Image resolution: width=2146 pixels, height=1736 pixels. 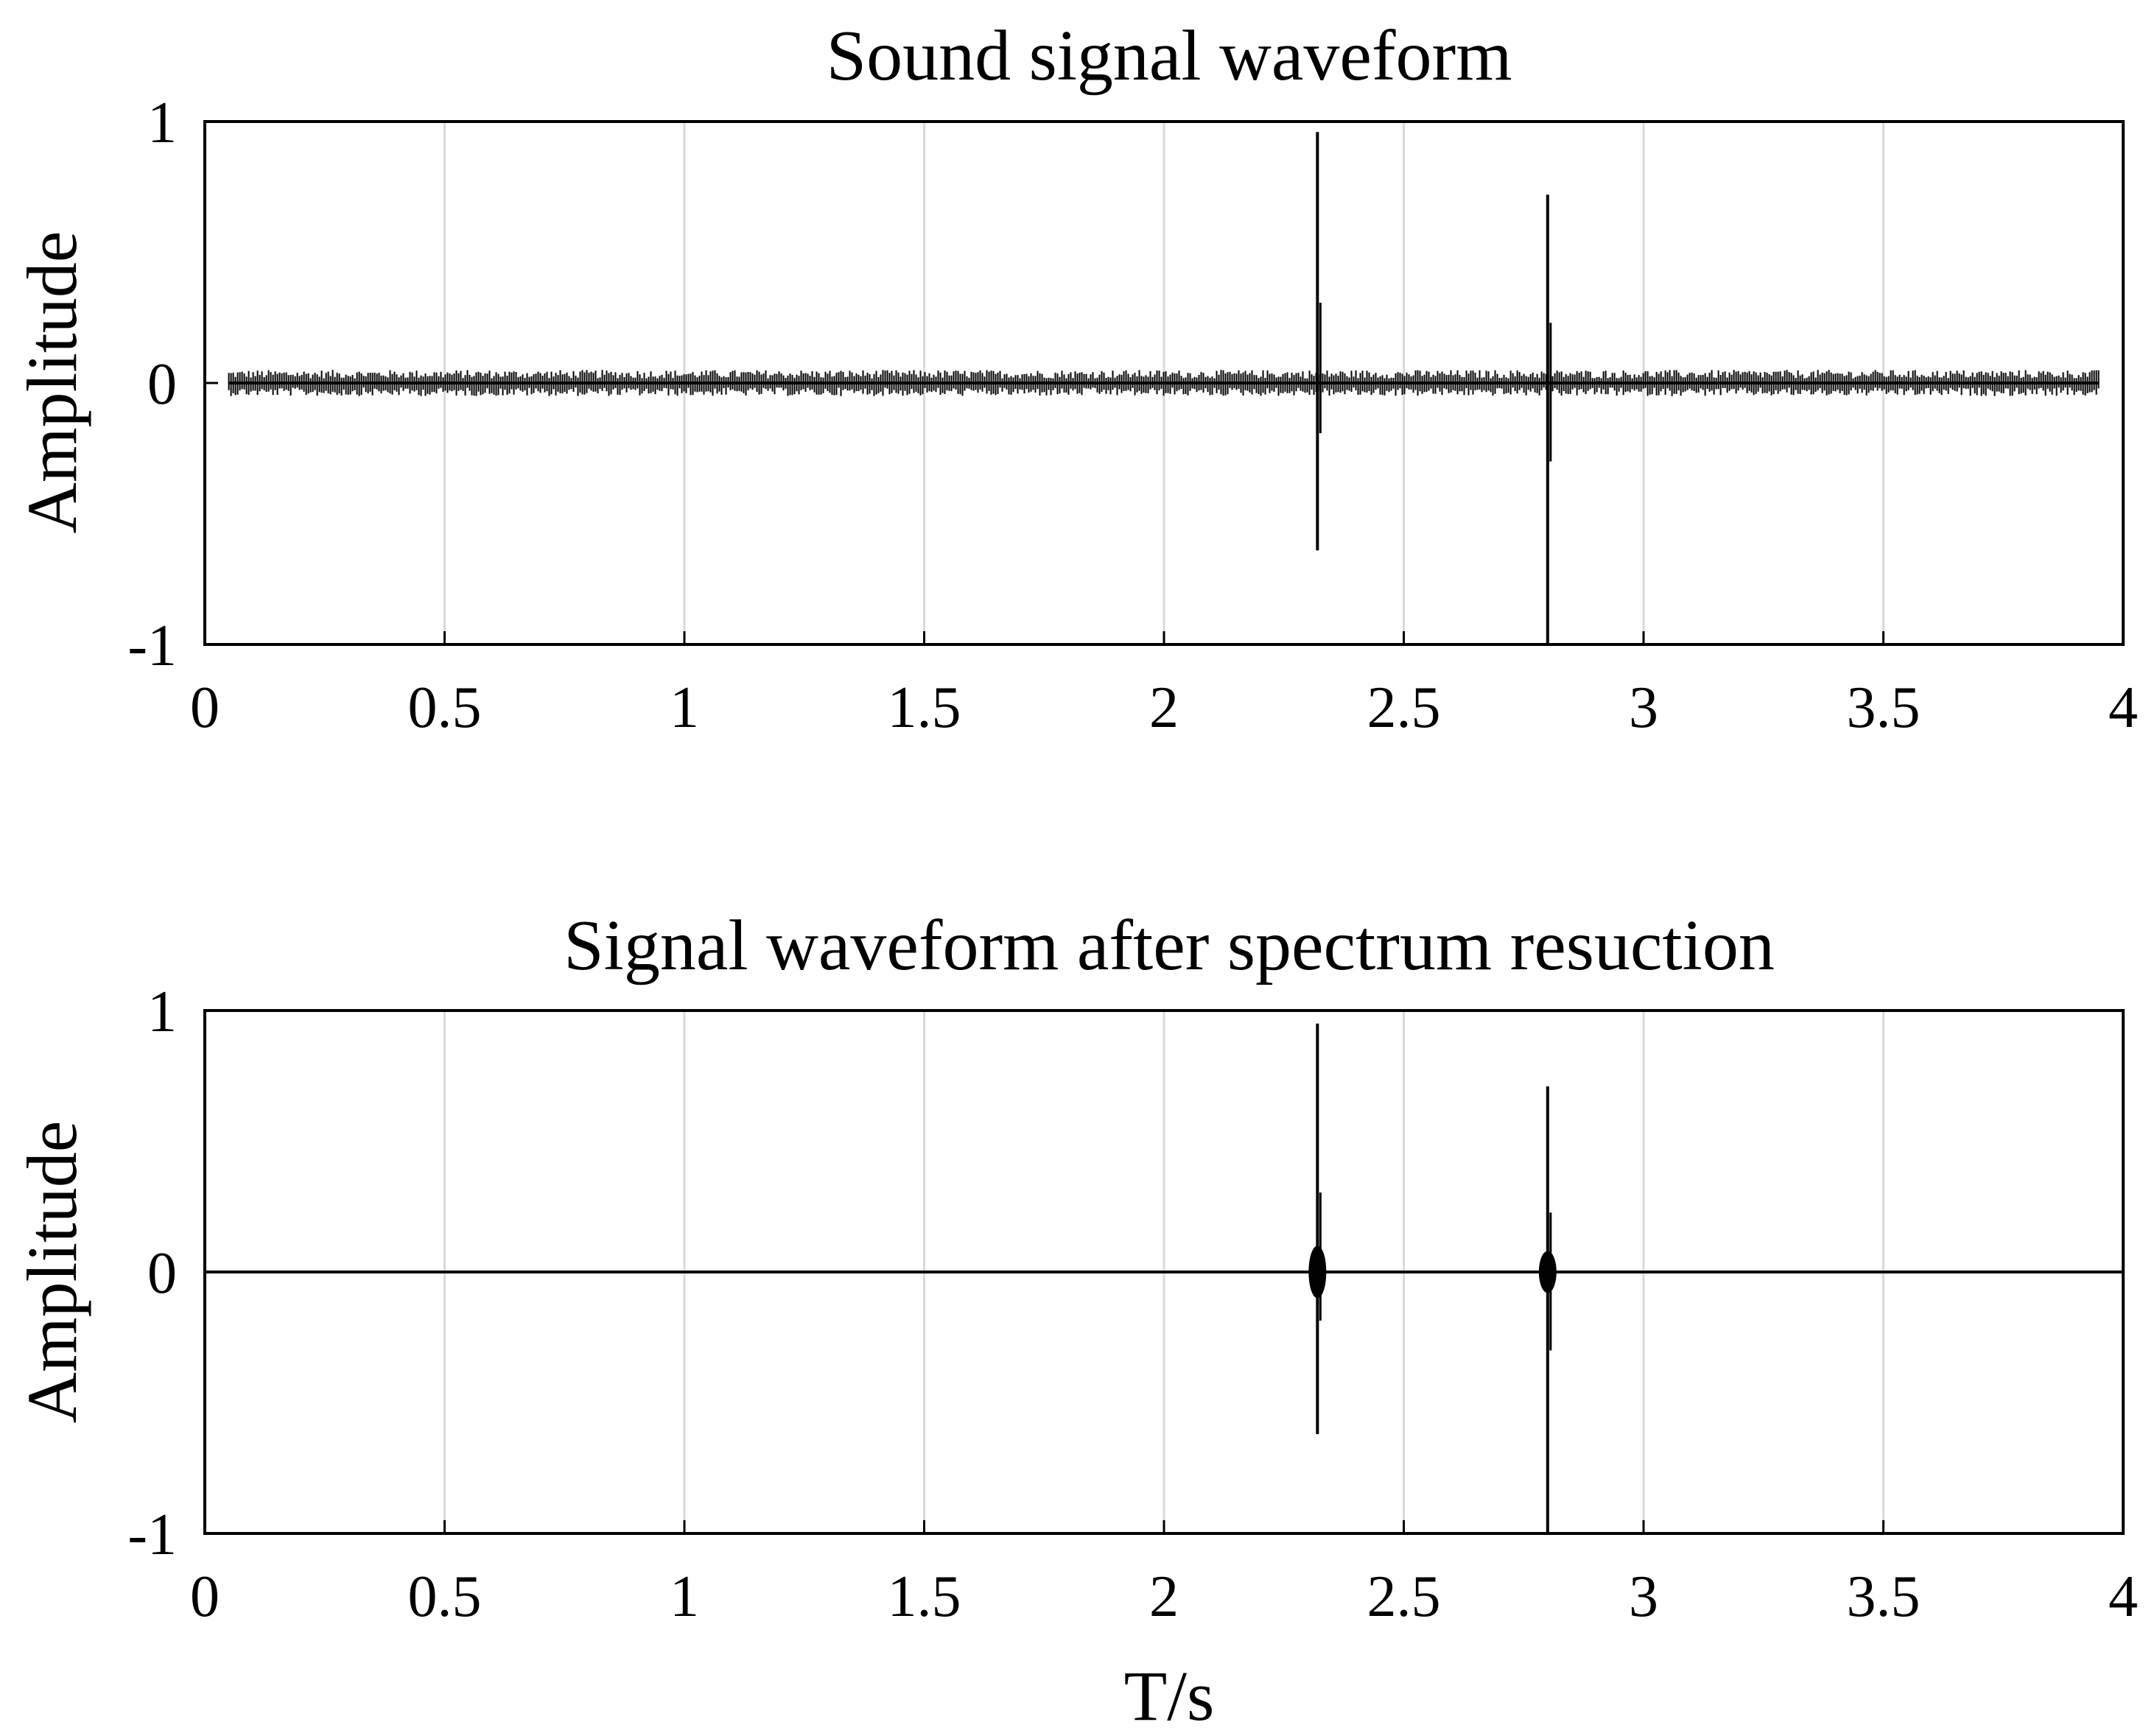 What do you see at coordinates (1169, 945) in the screenshot?
I see `chart-title: Signal waveform after spectrum resuction` at bounding box center [1169, 945].